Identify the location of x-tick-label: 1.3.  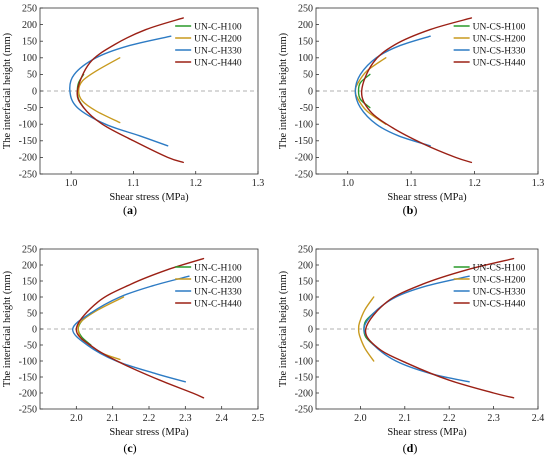
(538, 183).